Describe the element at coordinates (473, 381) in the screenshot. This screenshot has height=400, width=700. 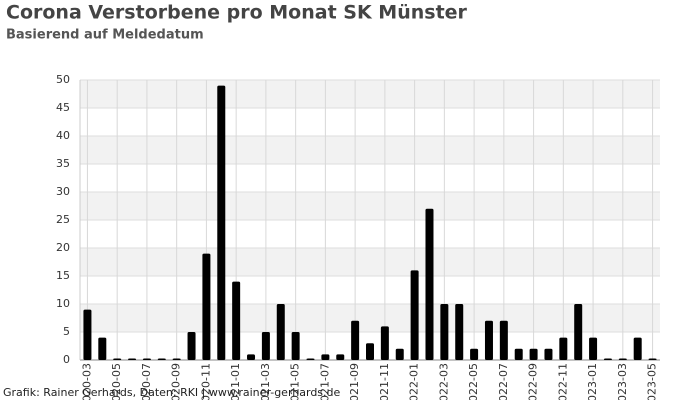
I see `x-tick-label: 2022-05` at that location.